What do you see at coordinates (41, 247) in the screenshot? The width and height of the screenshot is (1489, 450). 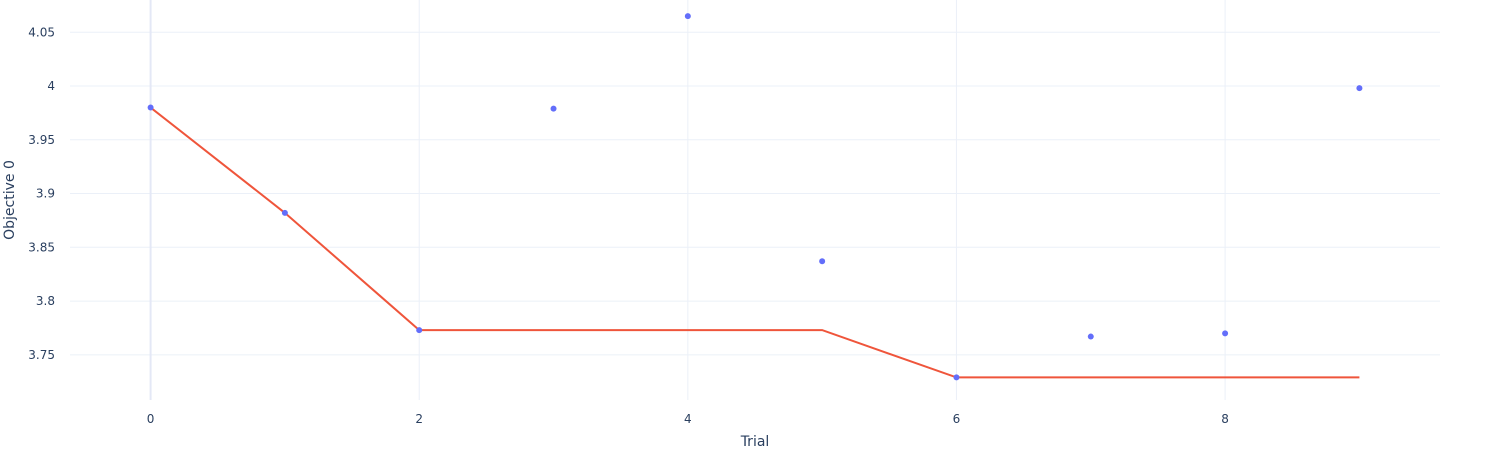 I see `y-tick-label: 3.85` at bounding box center [41, 247].